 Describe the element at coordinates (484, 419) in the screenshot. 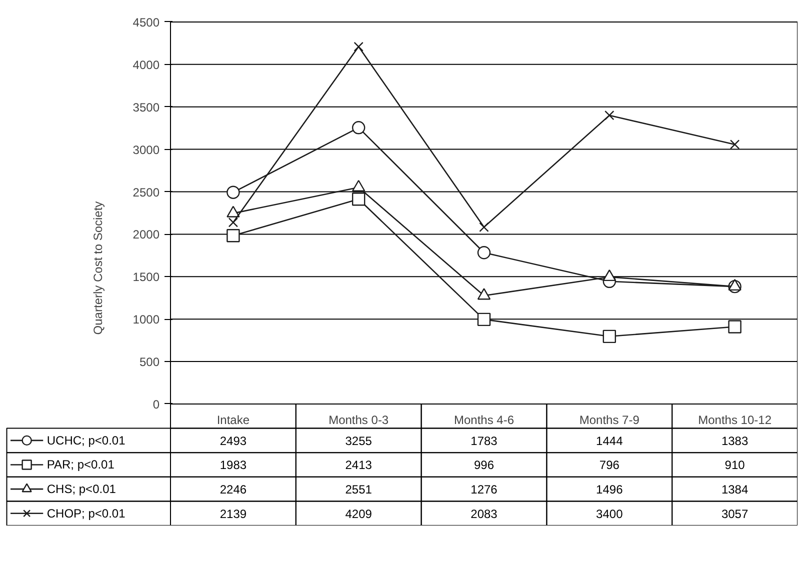

I see `x-tick-label: Months 4-6` at that location.